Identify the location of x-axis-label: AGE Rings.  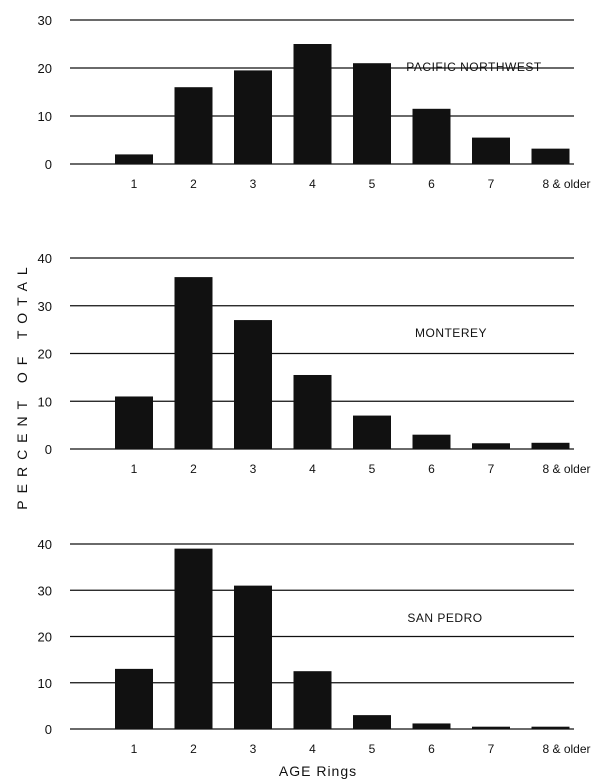
(318, 771).